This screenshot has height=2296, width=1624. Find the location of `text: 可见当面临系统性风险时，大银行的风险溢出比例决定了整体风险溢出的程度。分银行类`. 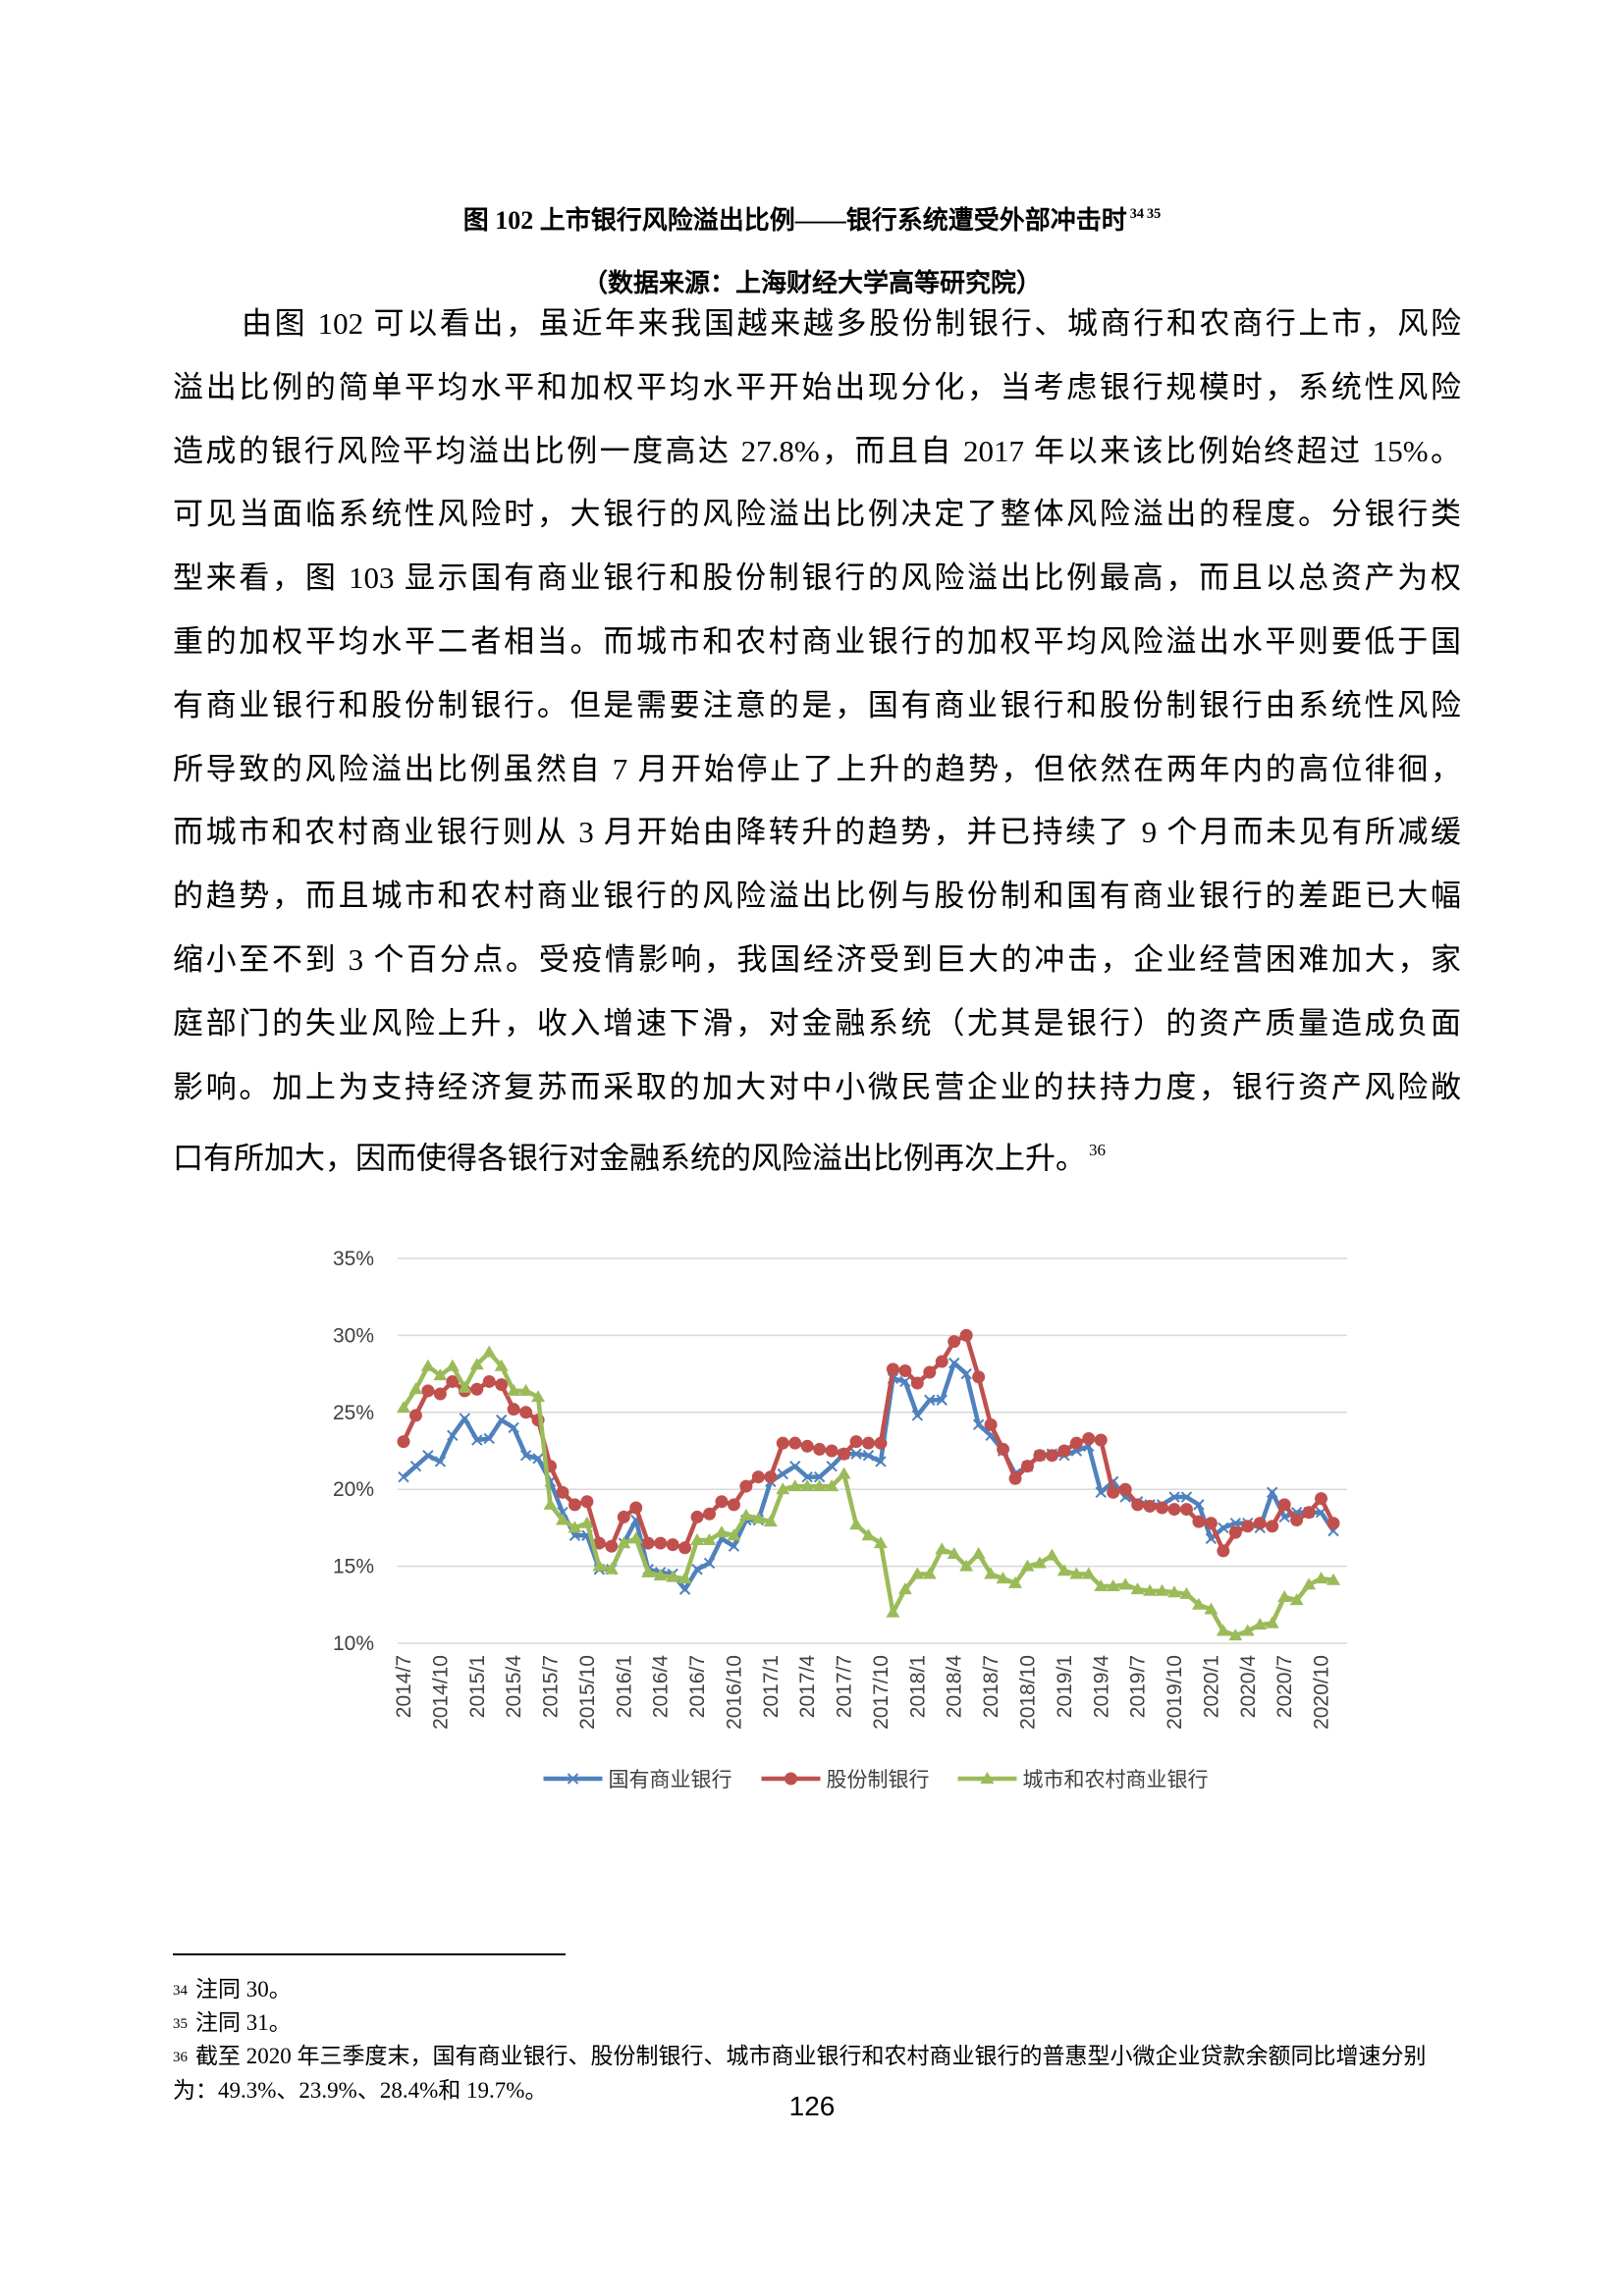

text: 可见当面临系统性风险时，大银行的风险溢出比例决定了整体风险溢出的程度。分银行类 is located at coordinates (817, 514).